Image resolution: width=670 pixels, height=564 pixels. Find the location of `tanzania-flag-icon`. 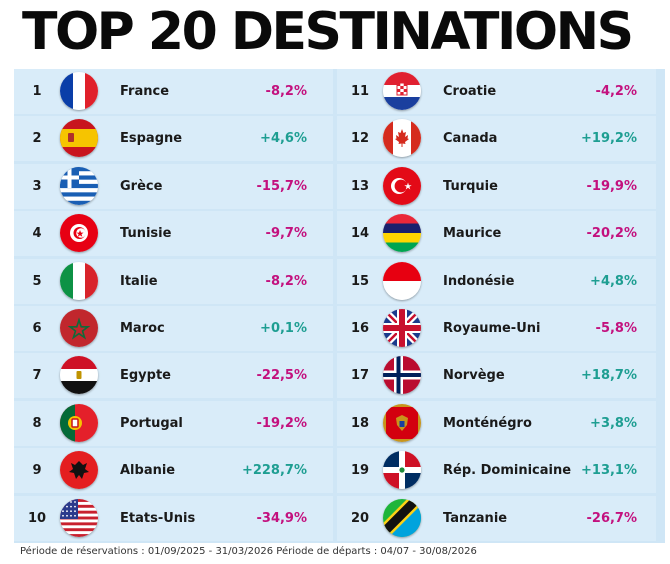

tanzania-flag-icon is located at coordinates (402, 517).